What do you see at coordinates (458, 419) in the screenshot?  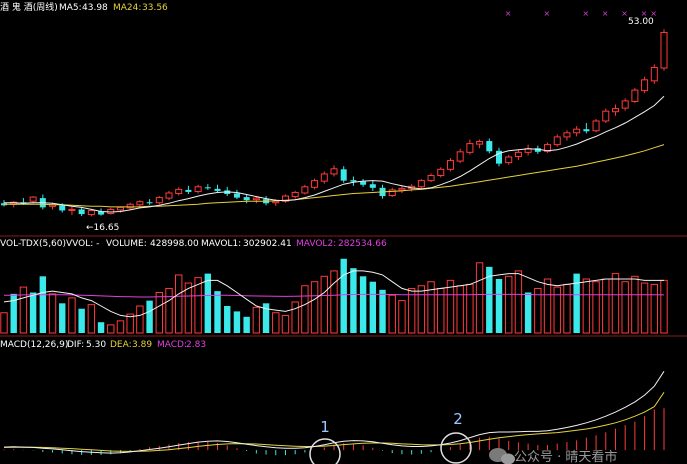 I see `signal-circle-2-label: 2` at bounding box center [458, 419].